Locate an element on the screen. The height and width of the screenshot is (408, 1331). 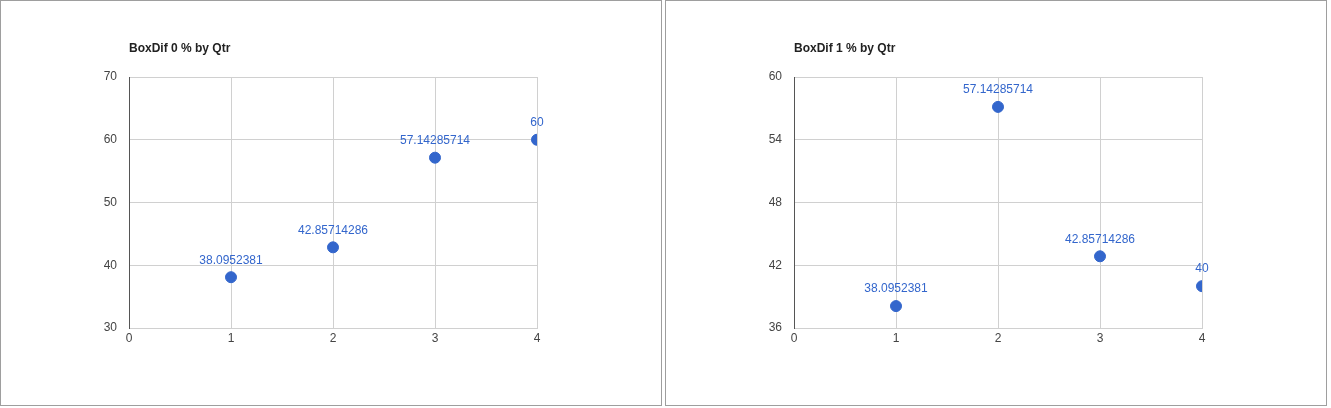
y-tick-label: 30 is located at coordinates (110, 327).